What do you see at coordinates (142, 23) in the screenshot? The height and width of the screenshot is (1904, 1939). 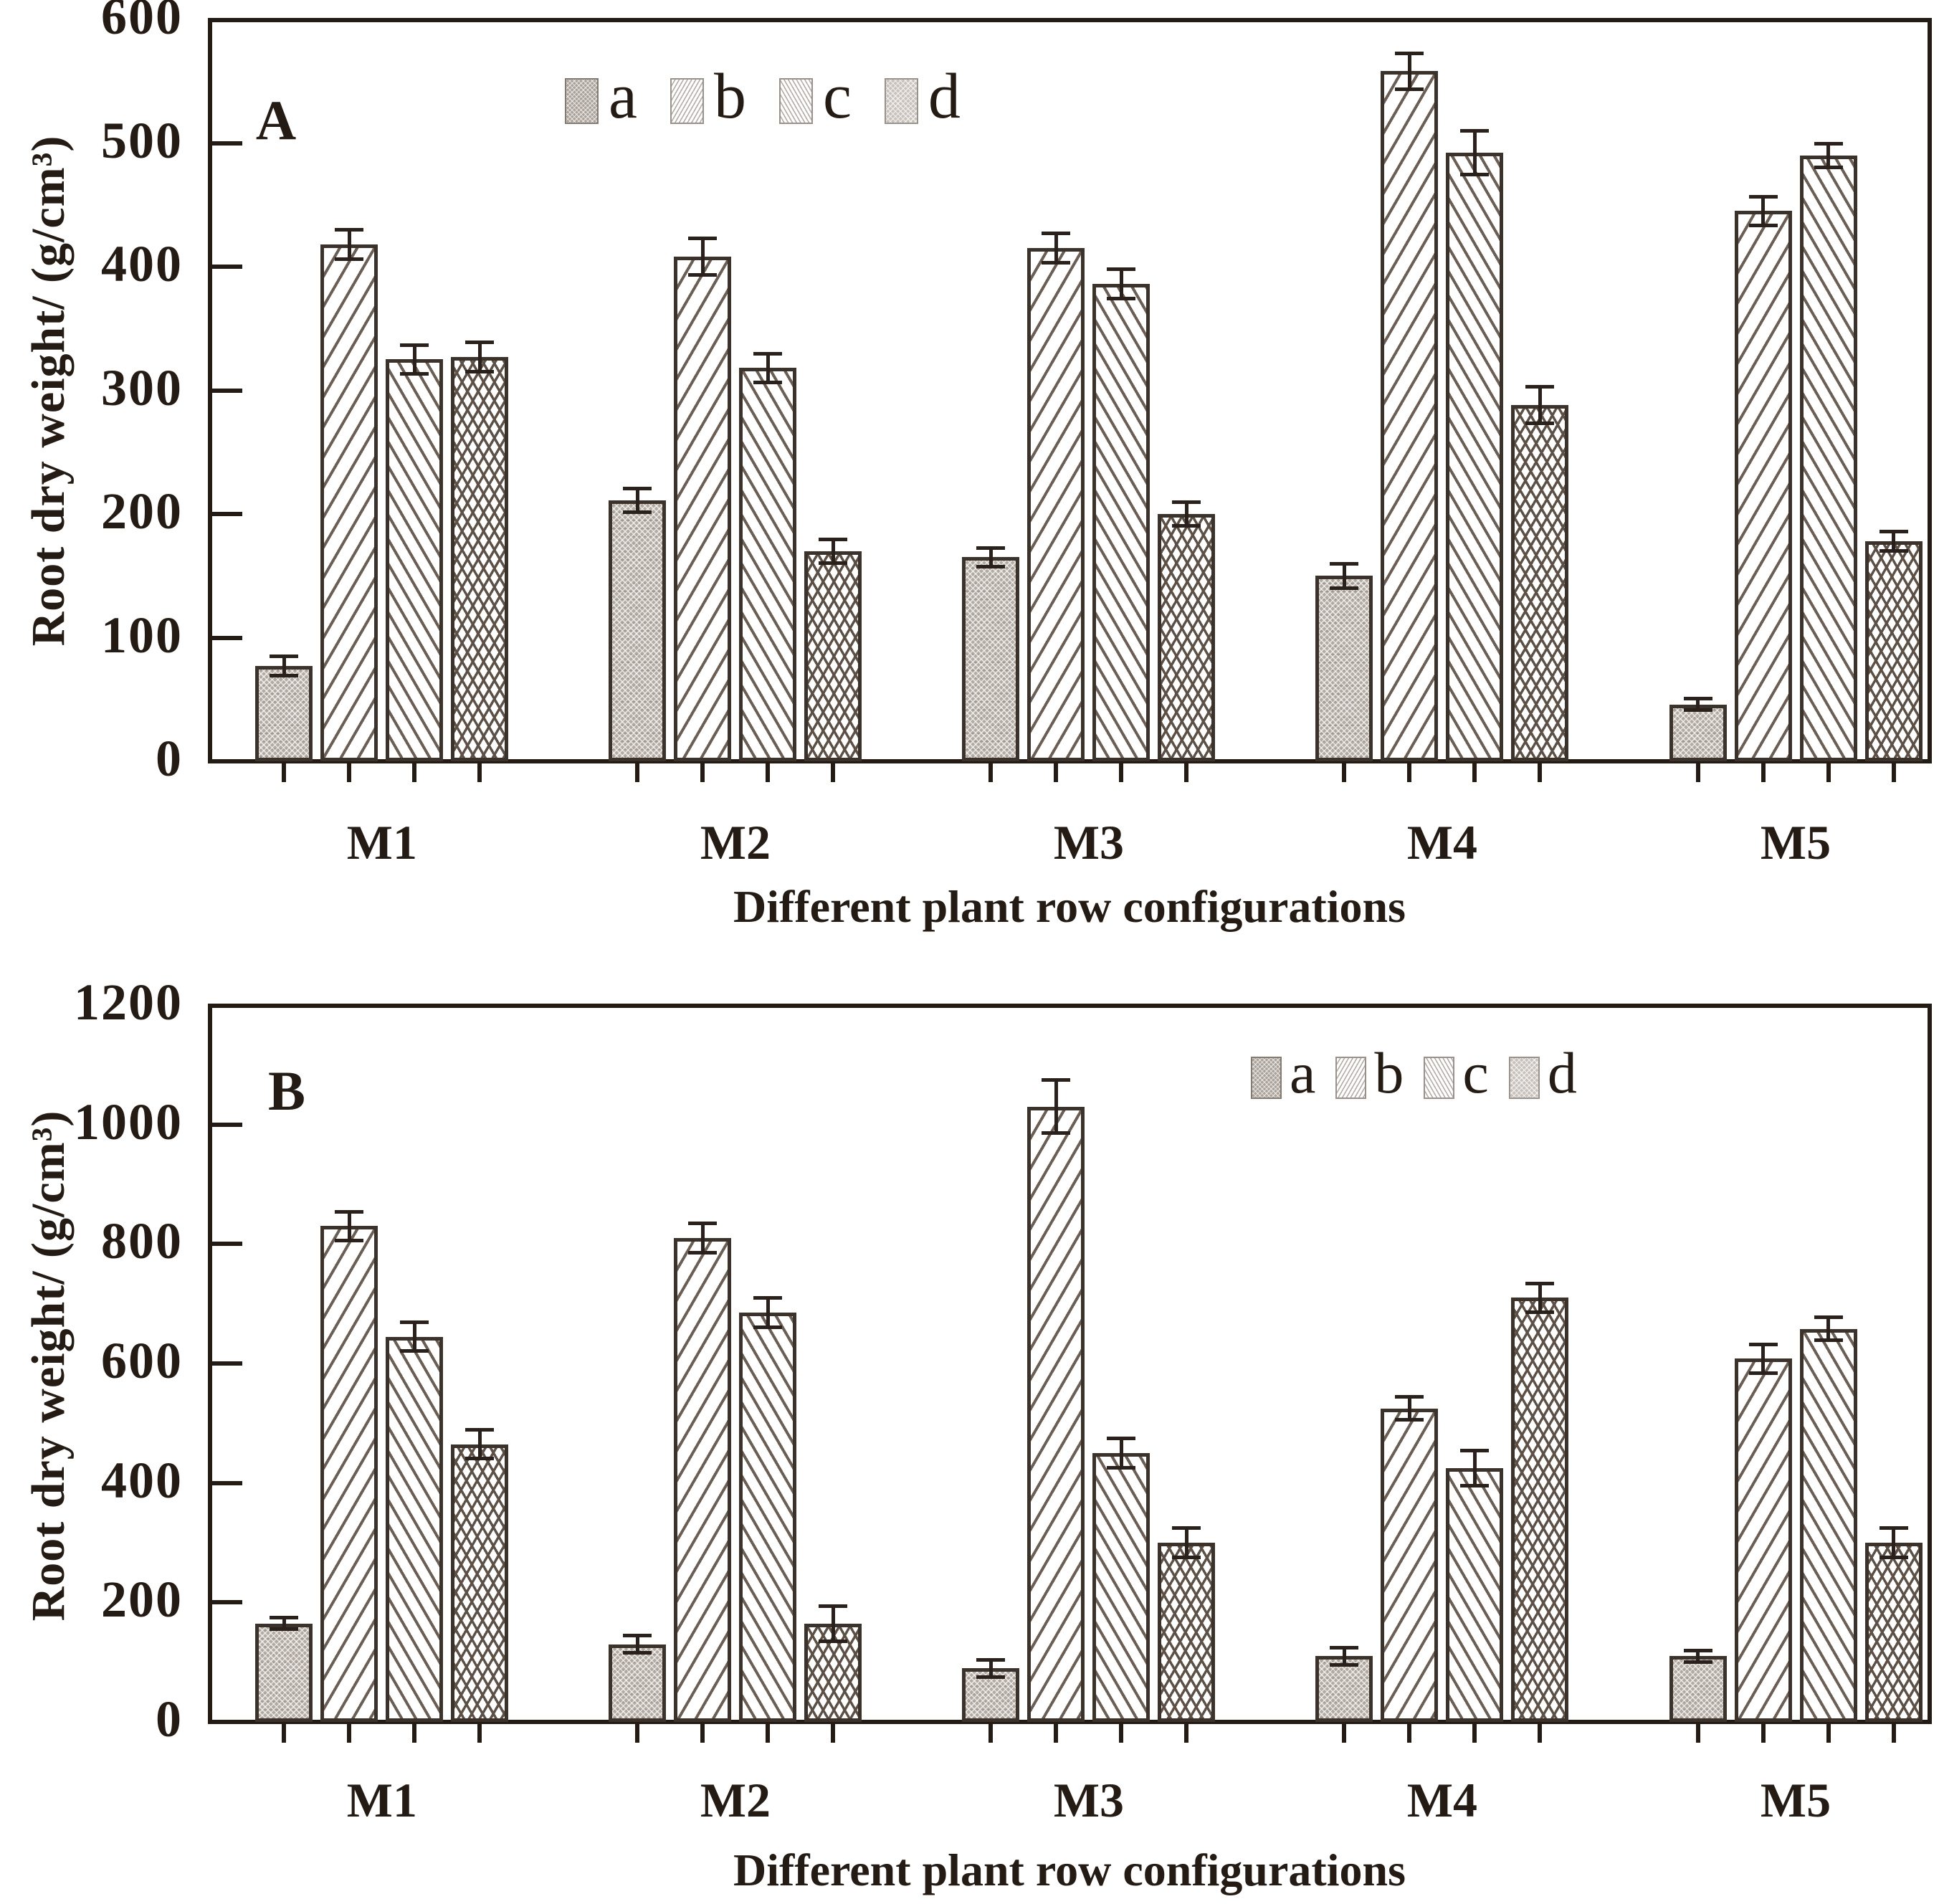 I see `y-tick-label-600: 600` at bounding box center [142, 23].